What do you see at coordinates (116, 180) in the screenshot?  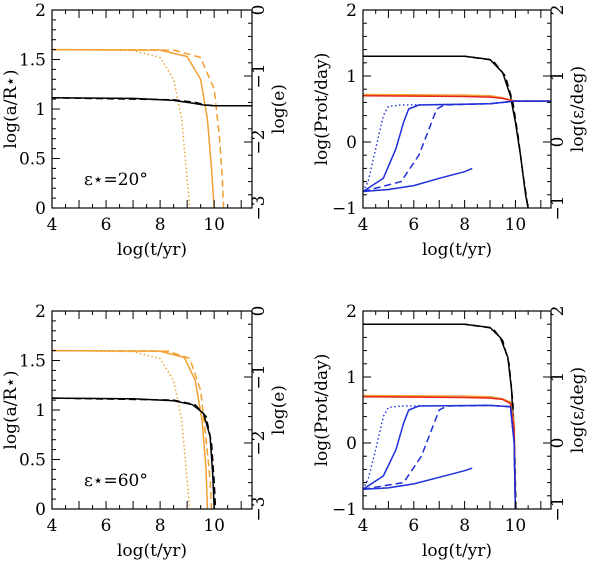 I see `obliquity-annotation: ε⋆=20°` at bounding box center [116, 180].